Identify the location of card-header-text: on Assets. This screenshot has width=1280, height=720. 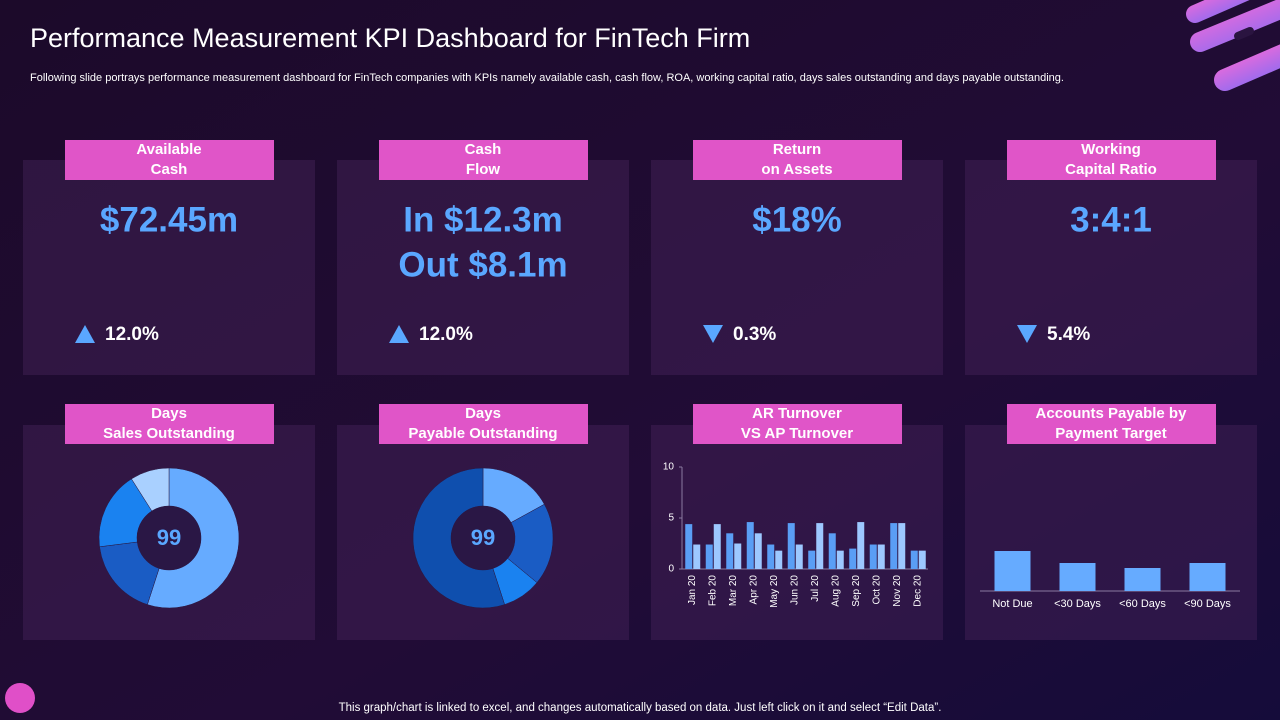
(796, 169).